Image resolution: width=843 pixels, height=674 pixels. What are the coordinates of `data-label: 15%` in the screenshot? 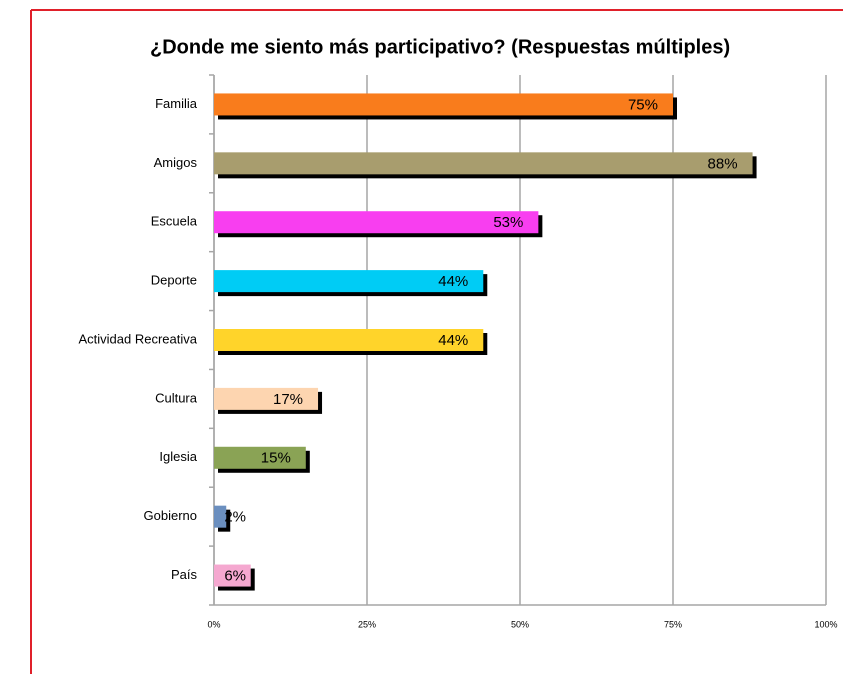 It's located at (276, 458).